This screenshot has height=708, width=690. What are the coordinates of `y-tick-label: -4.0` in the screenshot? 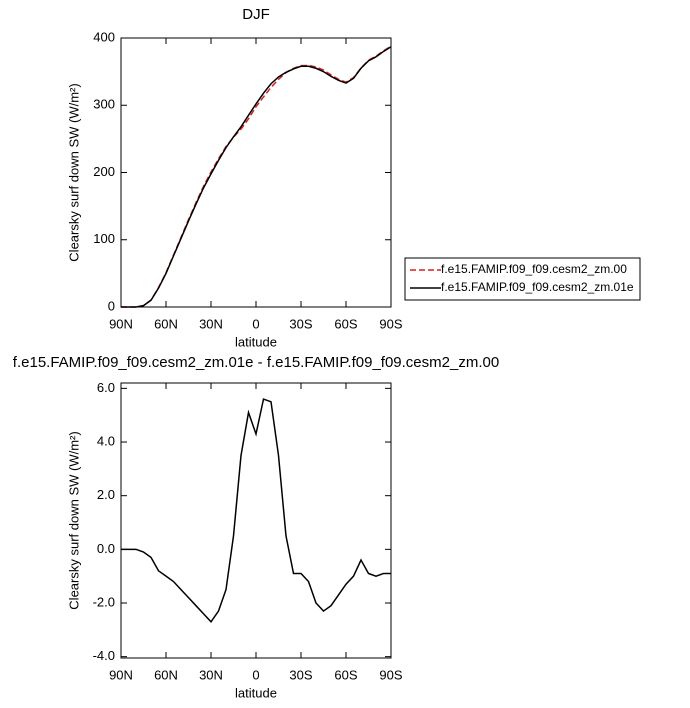 It's located at (104, 655).